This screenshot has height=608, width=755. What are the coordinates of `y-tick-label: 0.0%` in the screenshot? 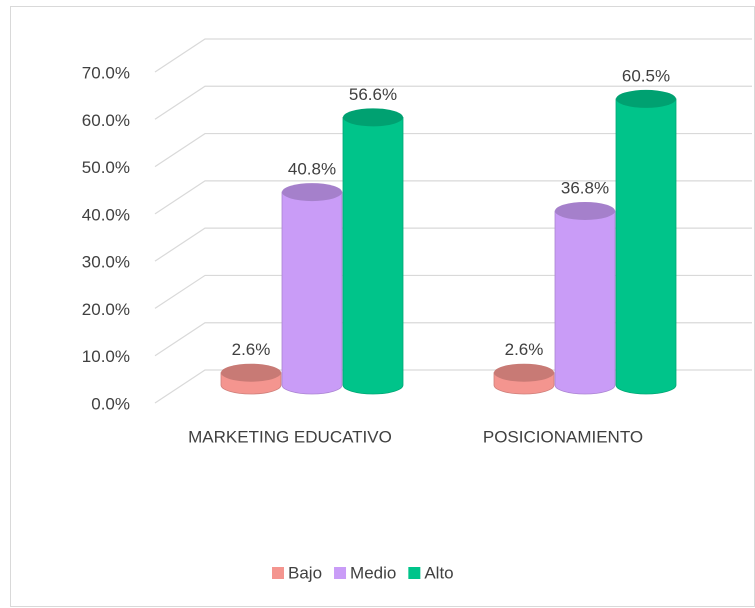 It's located at (110, 403).